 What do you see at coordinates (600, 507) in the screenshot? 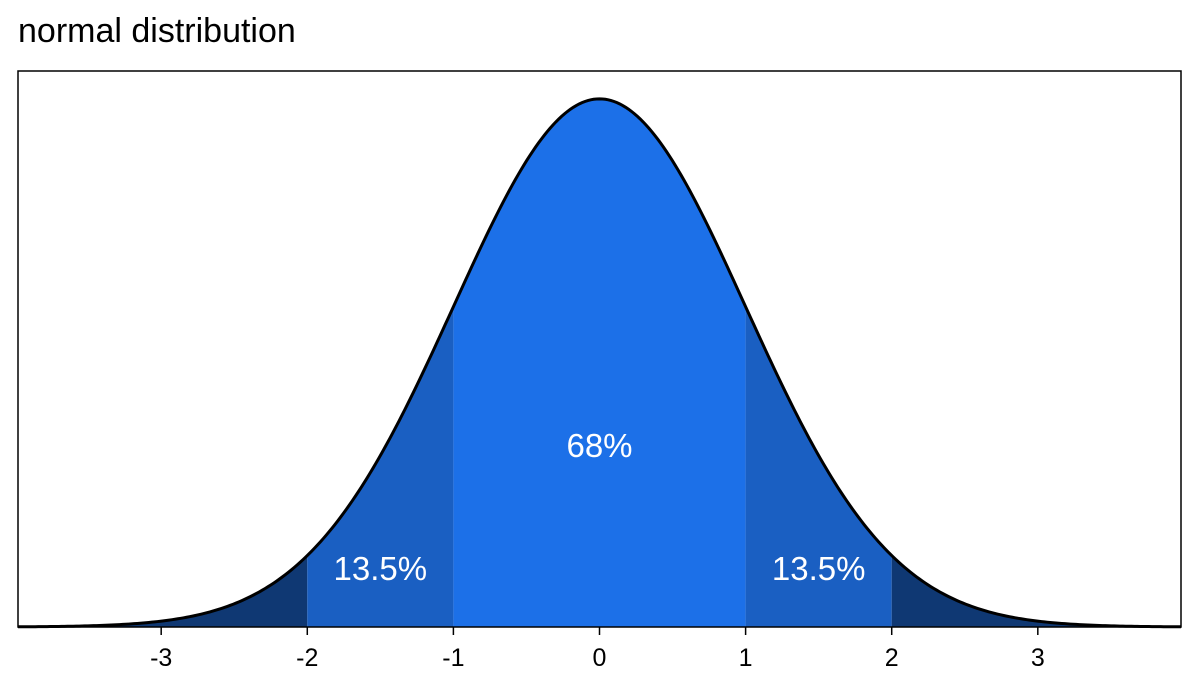
I see `region-annotations: 68% 13.5% 13.5%` at bounding box center [600, 507].